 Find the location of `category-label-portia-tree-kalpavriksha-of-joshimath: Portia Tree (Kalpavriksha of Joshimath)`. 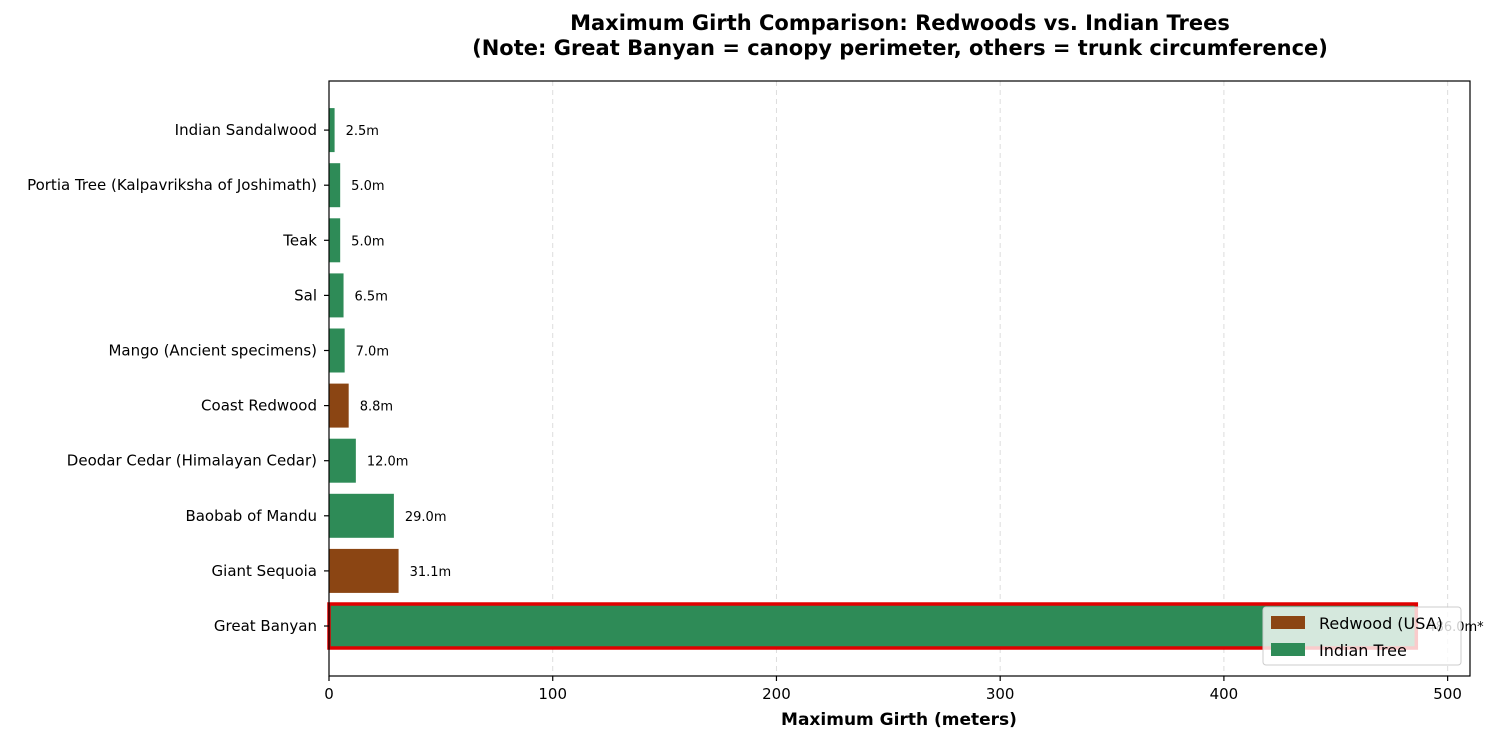

category-label-portia-tree-kalpavriksha-of-joshimath: Portia Tree (Kalpavriksha of Joshimath) is located at coordinates (172, 185).